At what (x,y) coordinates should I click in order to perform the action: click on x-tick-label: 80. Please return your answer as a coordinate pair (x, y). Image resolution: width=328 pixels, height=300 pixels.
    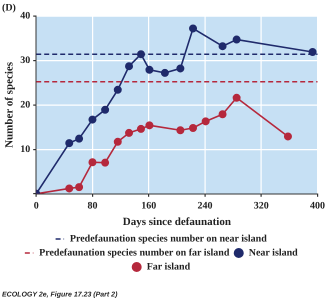
    Looking at the image, I should click on (92, 206).